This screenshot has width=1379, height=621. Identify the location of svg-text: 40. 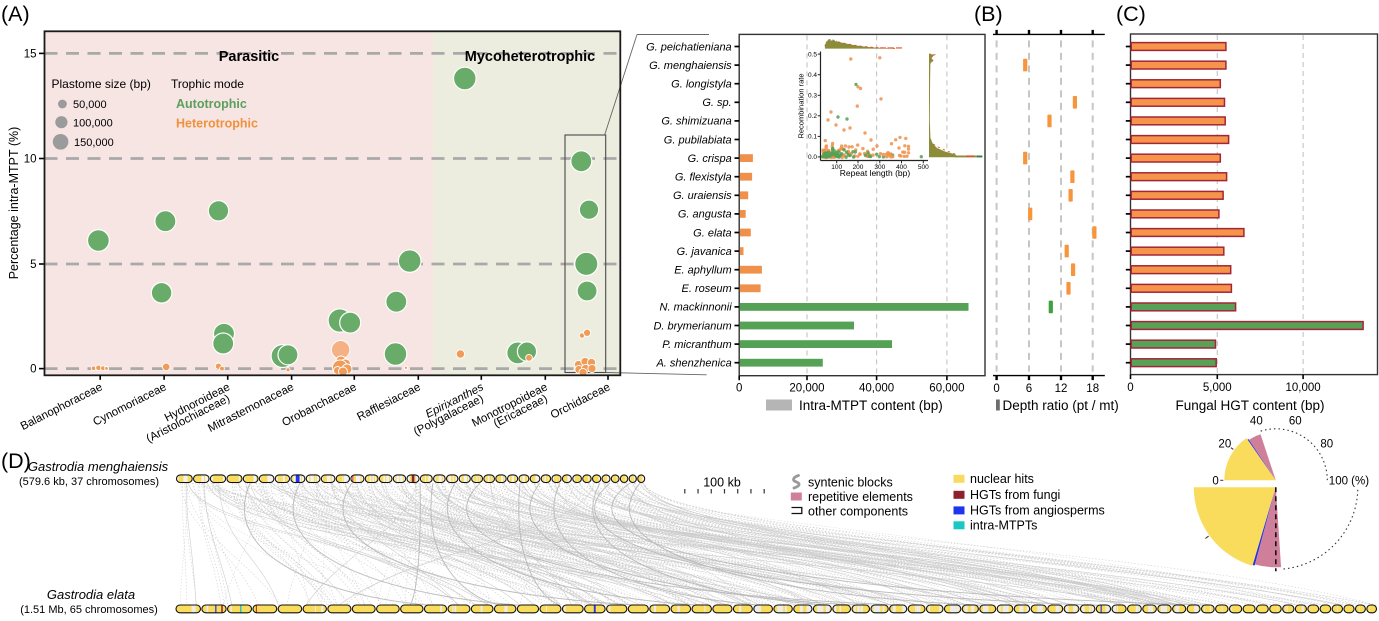
(1256, 421).